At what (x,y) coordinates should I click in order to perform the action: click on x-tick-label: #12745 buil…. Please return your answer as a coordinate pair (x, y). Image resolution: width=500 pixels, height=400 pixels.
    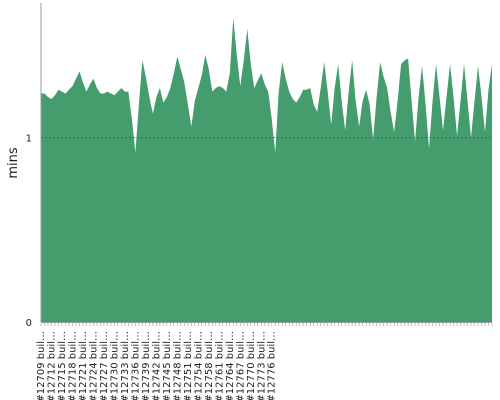
    Looking at the image, I should click on (167, 365).